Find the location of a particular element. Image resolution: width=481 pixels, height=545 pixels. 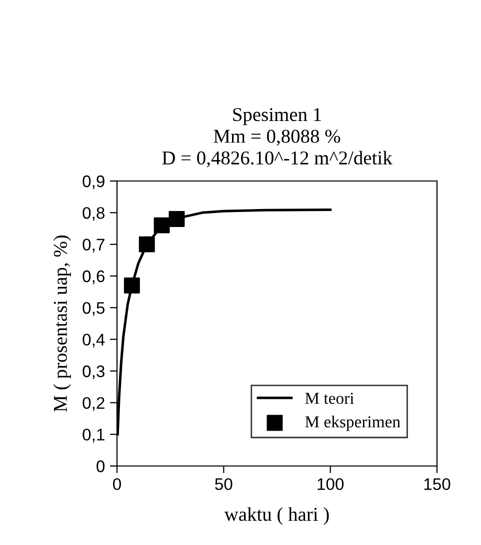

y-tick-label: 0,3 is located at coordinates (93, 372).